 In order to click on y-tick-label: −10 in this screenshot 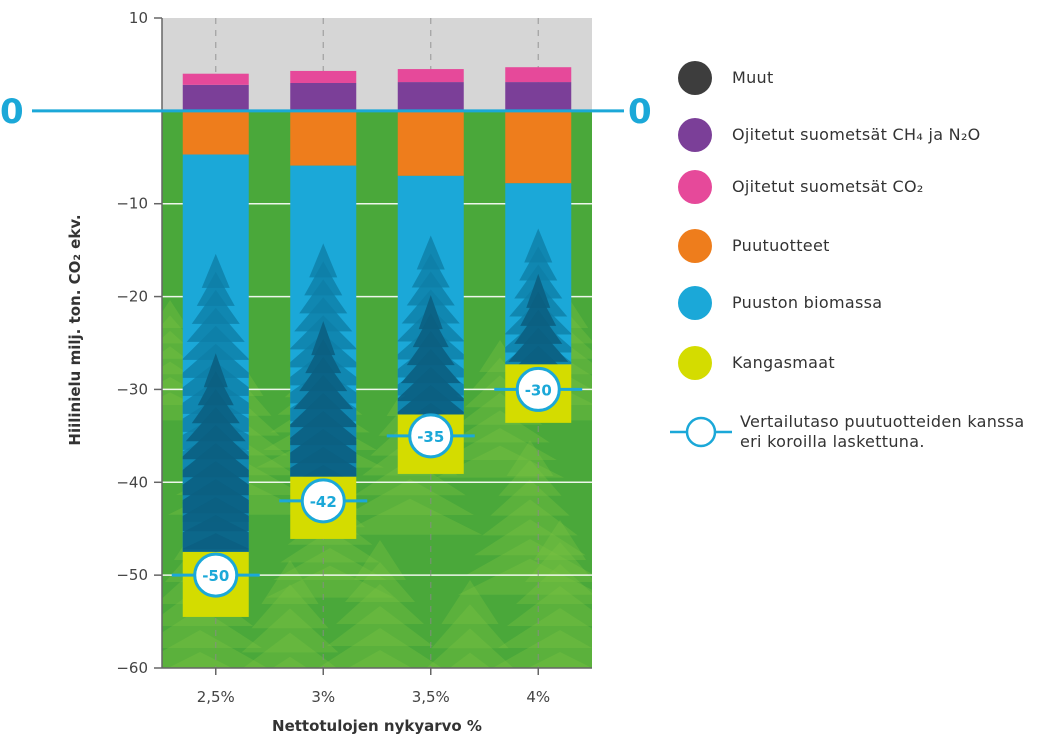, I will do `click(132, 204)`.